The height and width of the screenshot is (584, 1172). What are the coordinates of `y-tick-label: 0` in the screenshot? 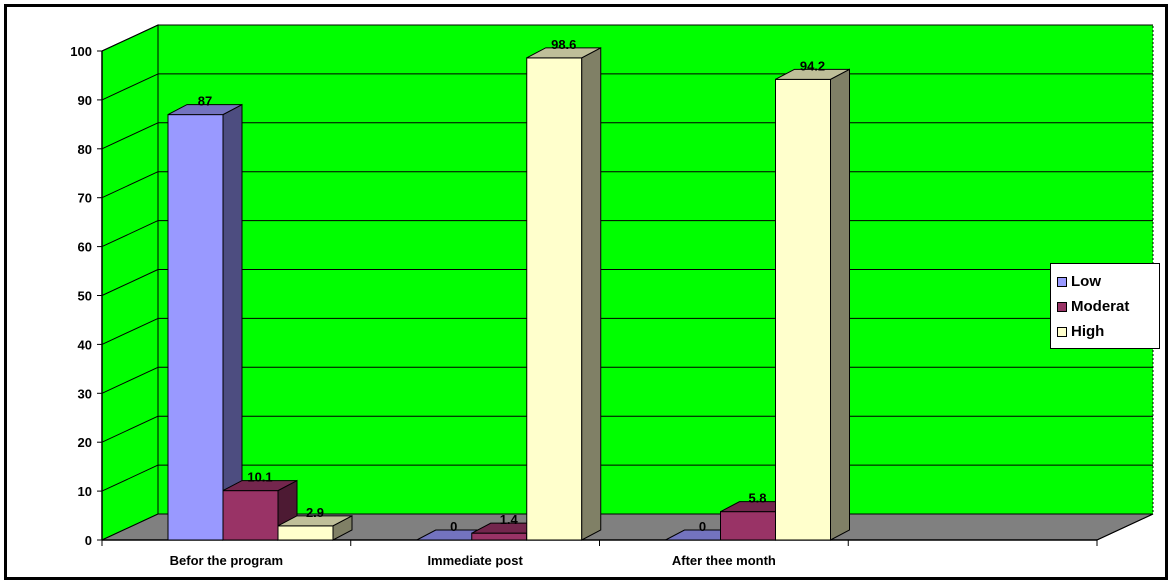 It's located at (88, 540).